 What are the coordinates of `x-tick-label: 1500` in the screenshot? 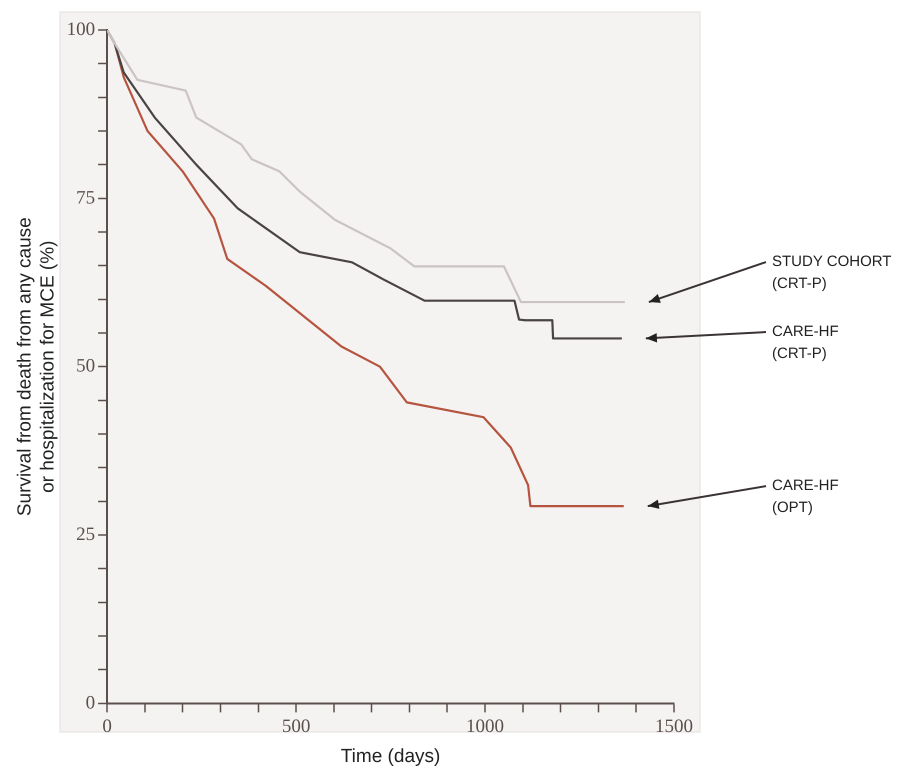 It's located at (674, 726).